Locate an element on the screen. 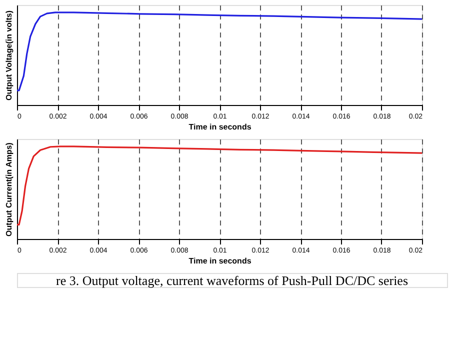  text: re 3. Output voltage, current waveforms of Push-Pull DC/DC series is located at coordinates (232, 280).